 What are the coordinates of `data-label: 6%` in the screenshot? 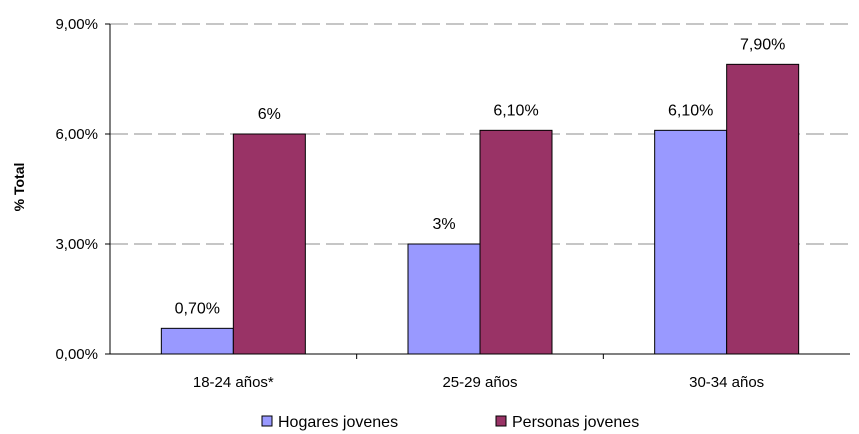 It's located at (269, 114).